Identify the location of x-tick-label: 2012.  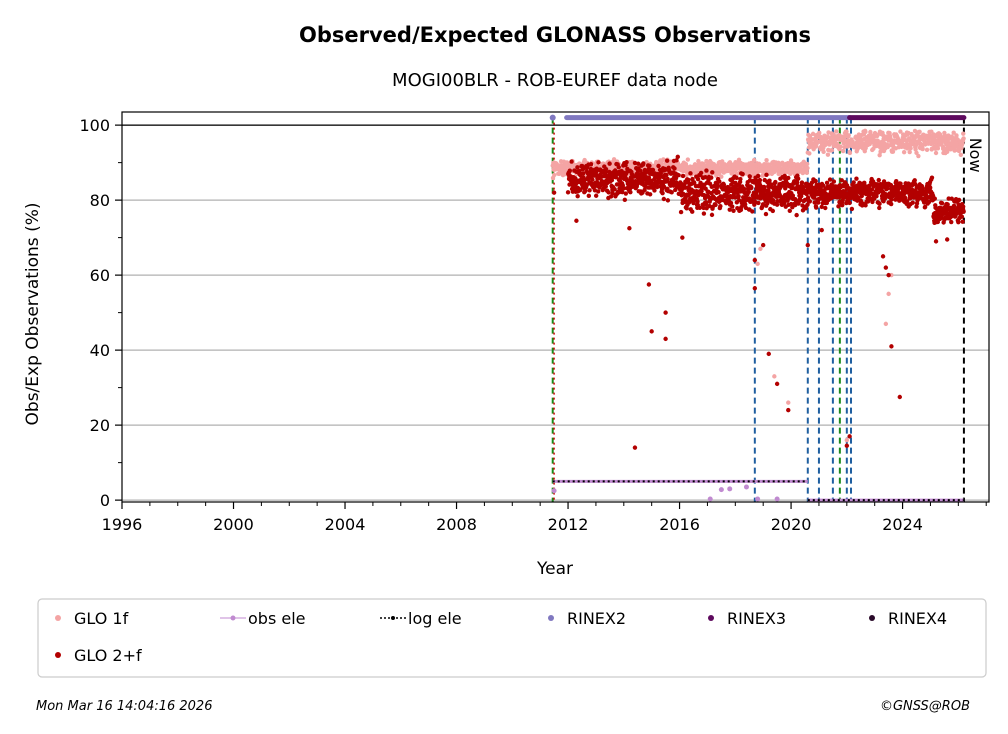
(568, 524).